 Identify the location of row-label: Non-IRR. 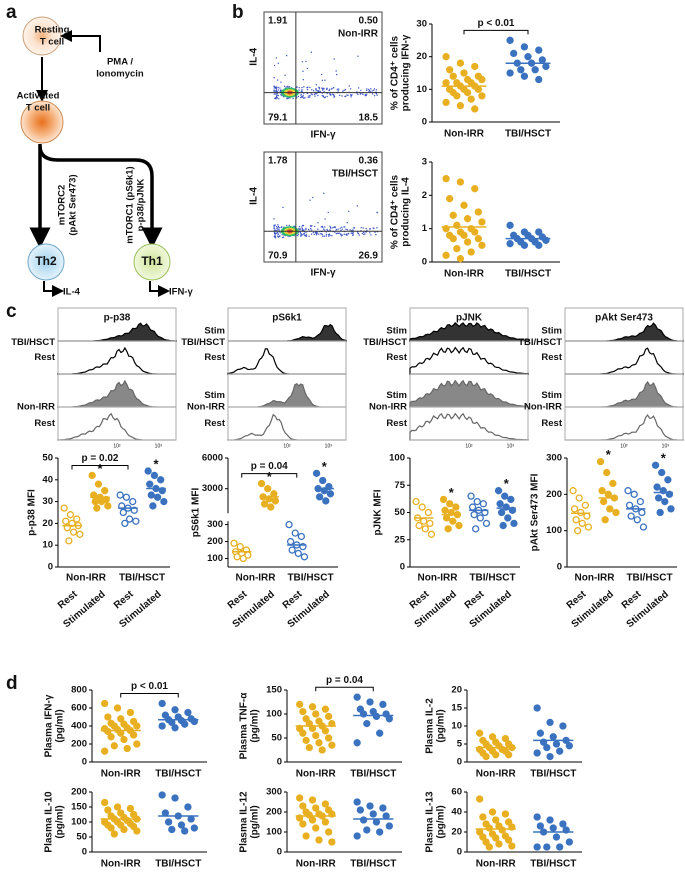
(206, 407).